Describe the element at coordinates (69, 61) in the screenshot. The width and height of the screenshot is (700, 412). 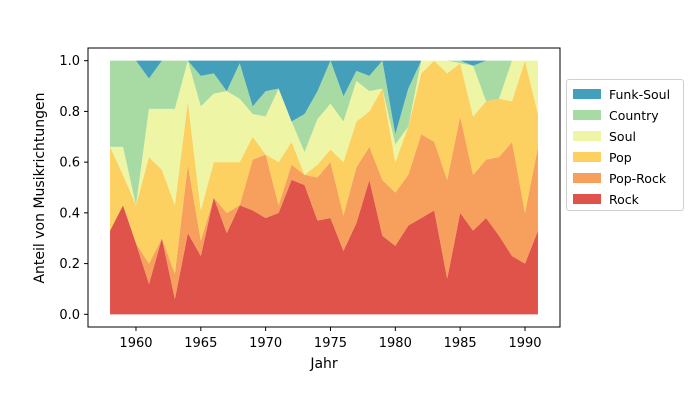
I see `y-tick-label: 1.0` at that location.